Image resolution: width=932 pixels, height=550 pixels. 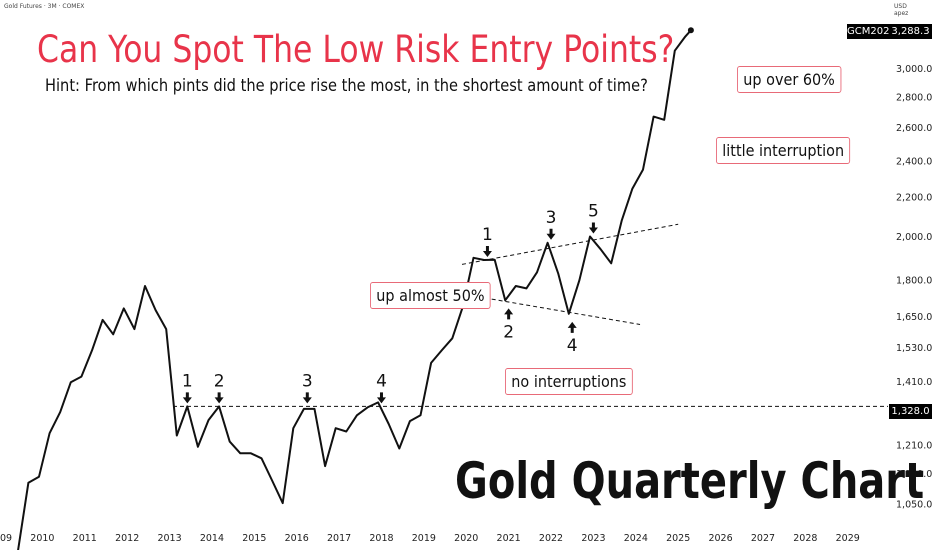 What do you see at coordinates (169, 538) in the screenshot?
I see `x-tick-label: 2013` at bounding box center [169, 538].